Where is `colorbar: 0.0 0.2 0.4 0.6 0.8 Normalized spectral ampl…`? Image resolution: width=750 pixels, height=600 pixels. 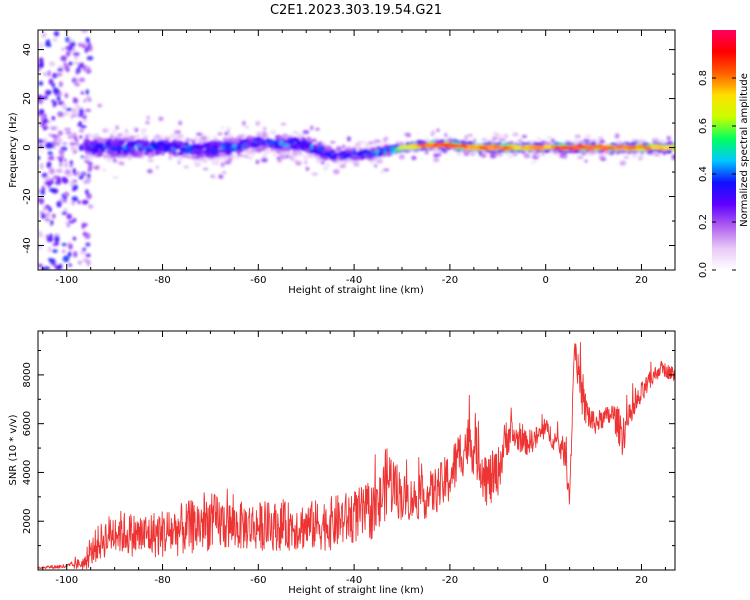
colorbar: 0.0 0.2 0.4 0.6 0.8 Normalized spectral ampl… is located at coordinates (724, 154).